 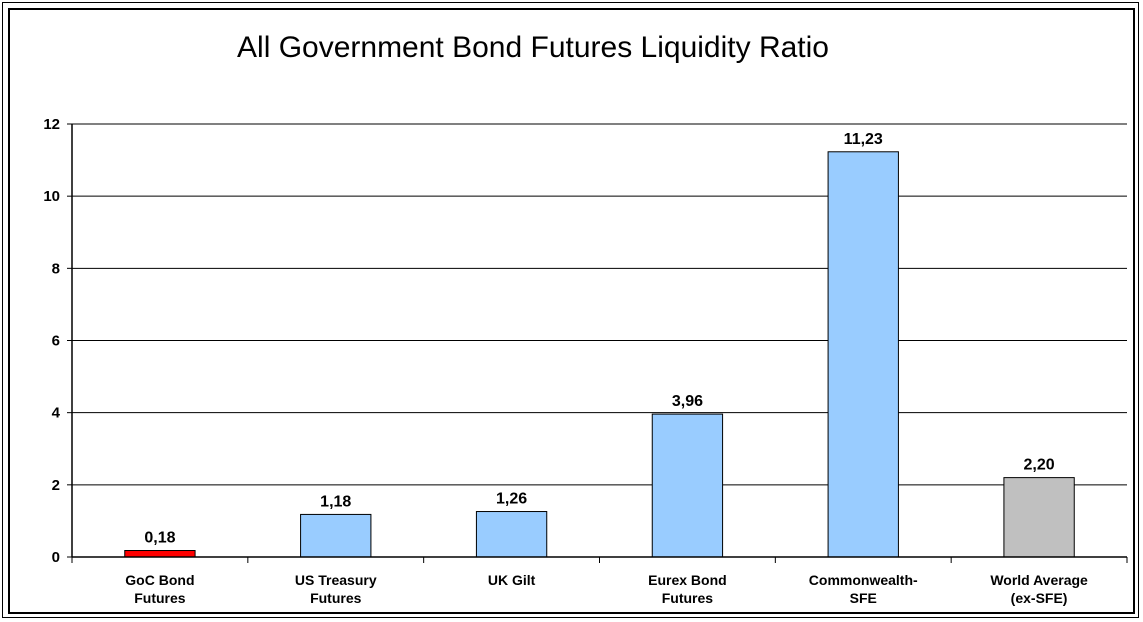 I want to click on x-tick-label: Eurex Bond Futures, so click(x=687, y=589).